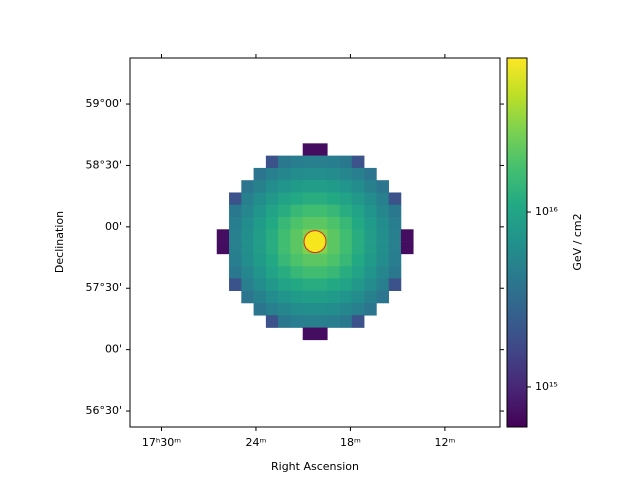  What do you see at coordinates (59, 242) in the screenshot?
I see `y-axis-label: Declination` at bounding box center [59, 242].